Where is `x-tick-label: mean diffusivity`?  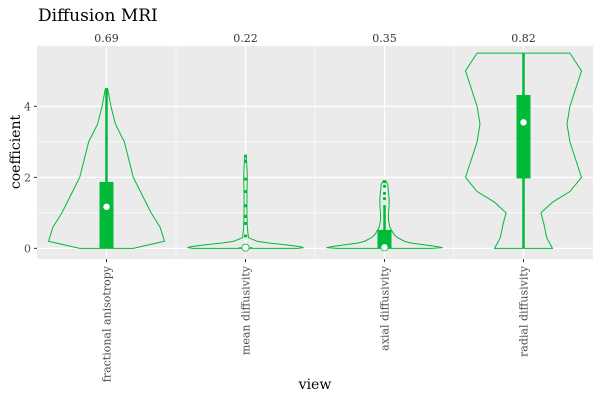 x-tick-label: mean diffusivity is located at coordinates (246, 310).